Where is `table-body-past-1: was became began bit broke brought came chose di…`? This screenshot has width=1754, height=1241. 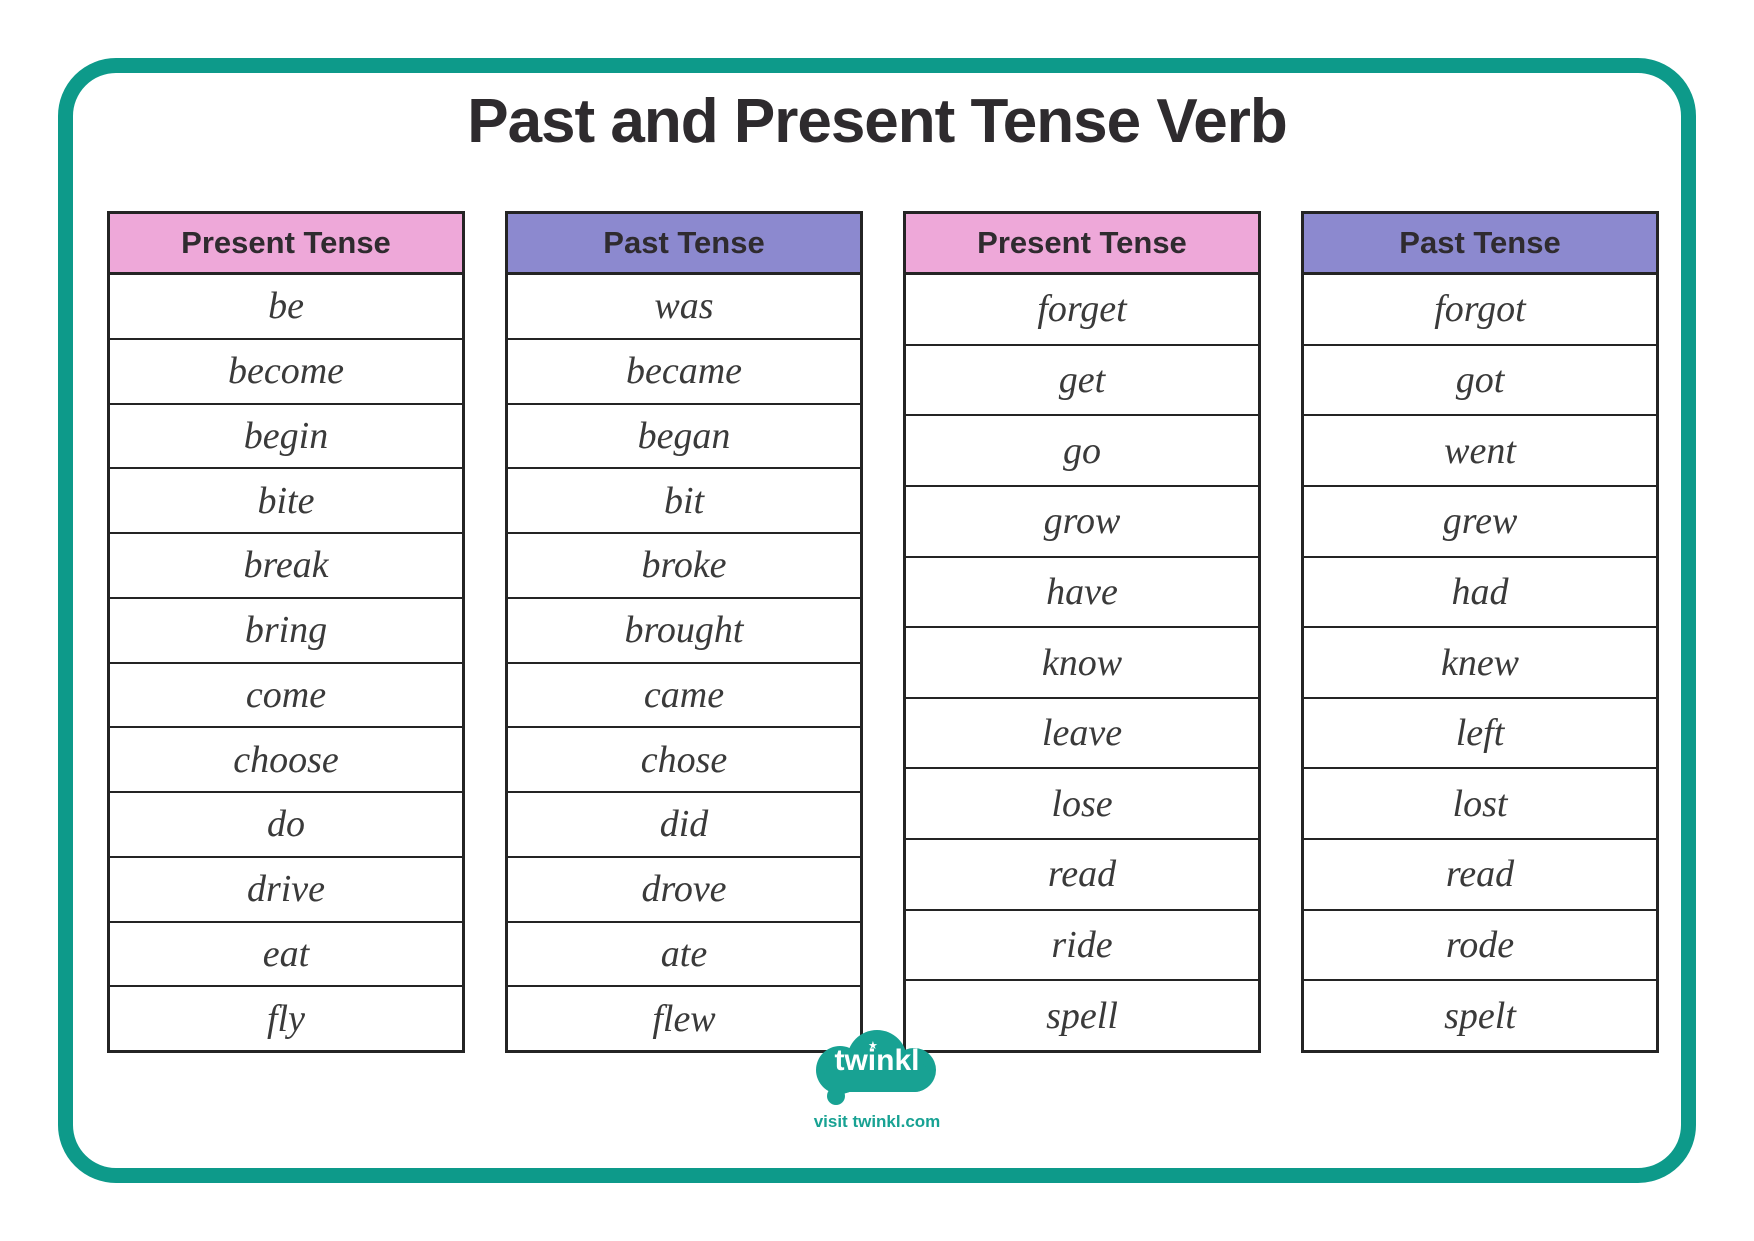
table-body-past-1: was became began bit broke brought came chose di… is located at coordinates (684, 662).